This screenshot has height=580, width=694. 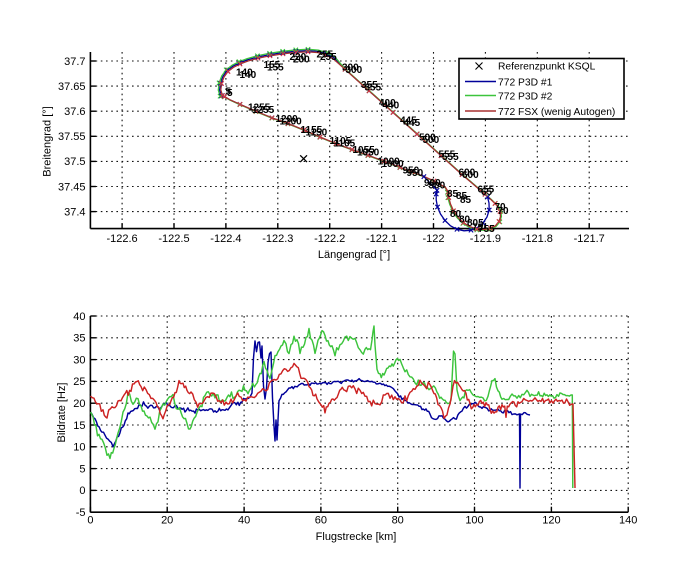 What do you see at coordinates (525, 96) in the screenshot?
I see `svg-text: 772 P3D #2` at bounding box center [525, 96].